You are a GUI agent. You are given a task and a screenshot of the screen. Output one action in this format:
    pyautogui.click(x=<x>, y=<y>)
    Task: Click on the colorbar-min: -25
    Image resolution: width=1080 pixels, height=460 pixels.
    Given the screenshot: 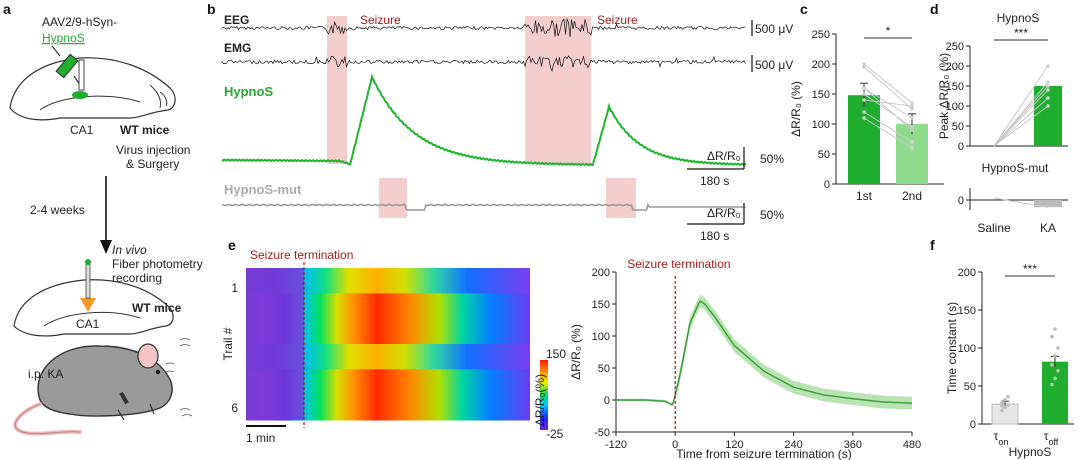 What is the action you would take?
    pyautogui.click(x=555, y=434)
    